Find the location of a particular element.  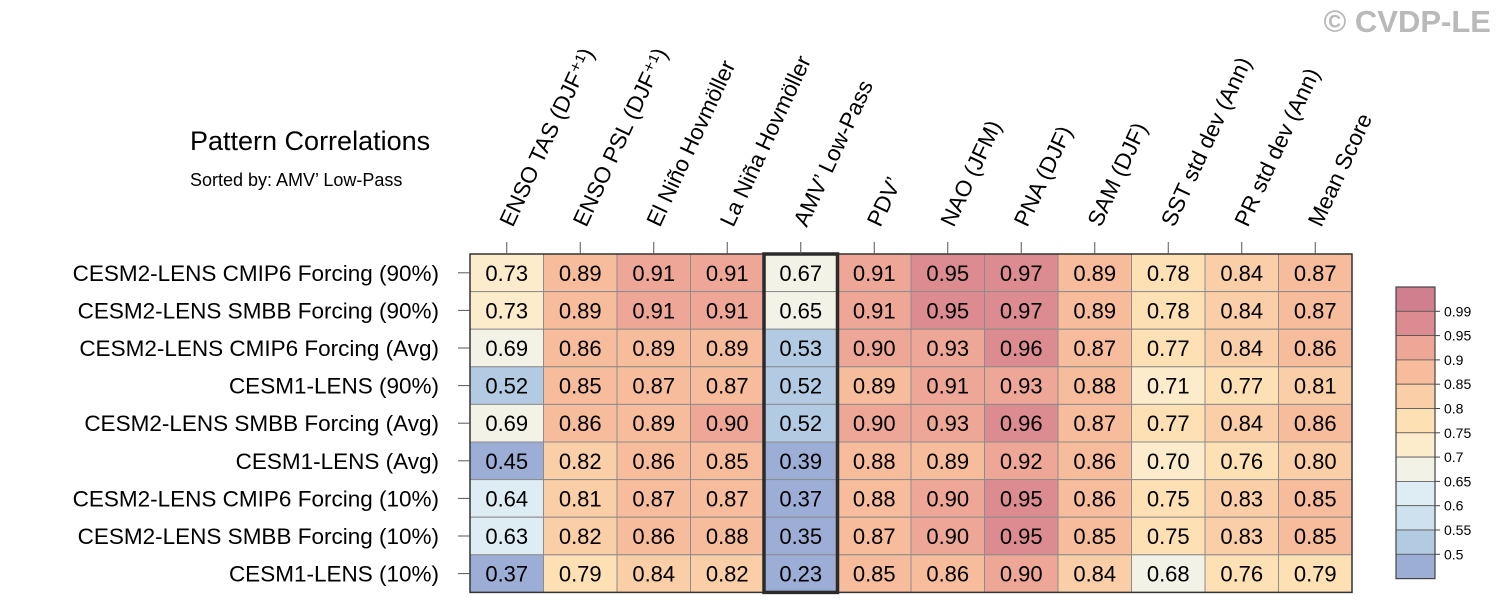

colorbar-tick-label: 0.6 is located at coordinates (1454, 506).